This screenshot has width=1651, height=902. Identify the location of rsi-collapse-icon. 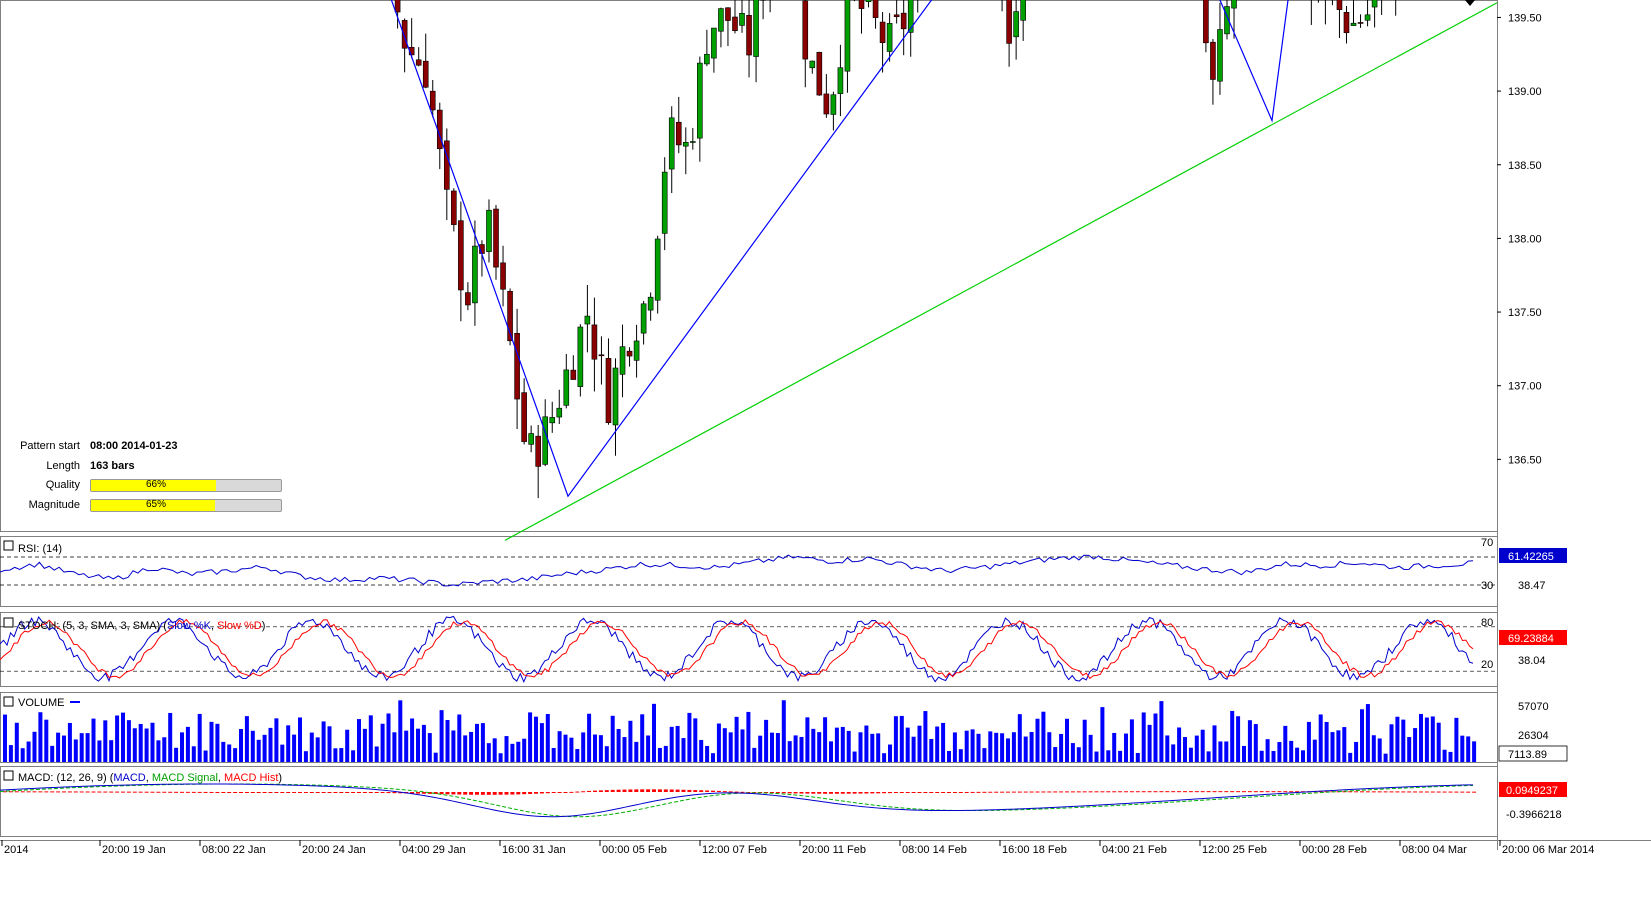
(8, 545).